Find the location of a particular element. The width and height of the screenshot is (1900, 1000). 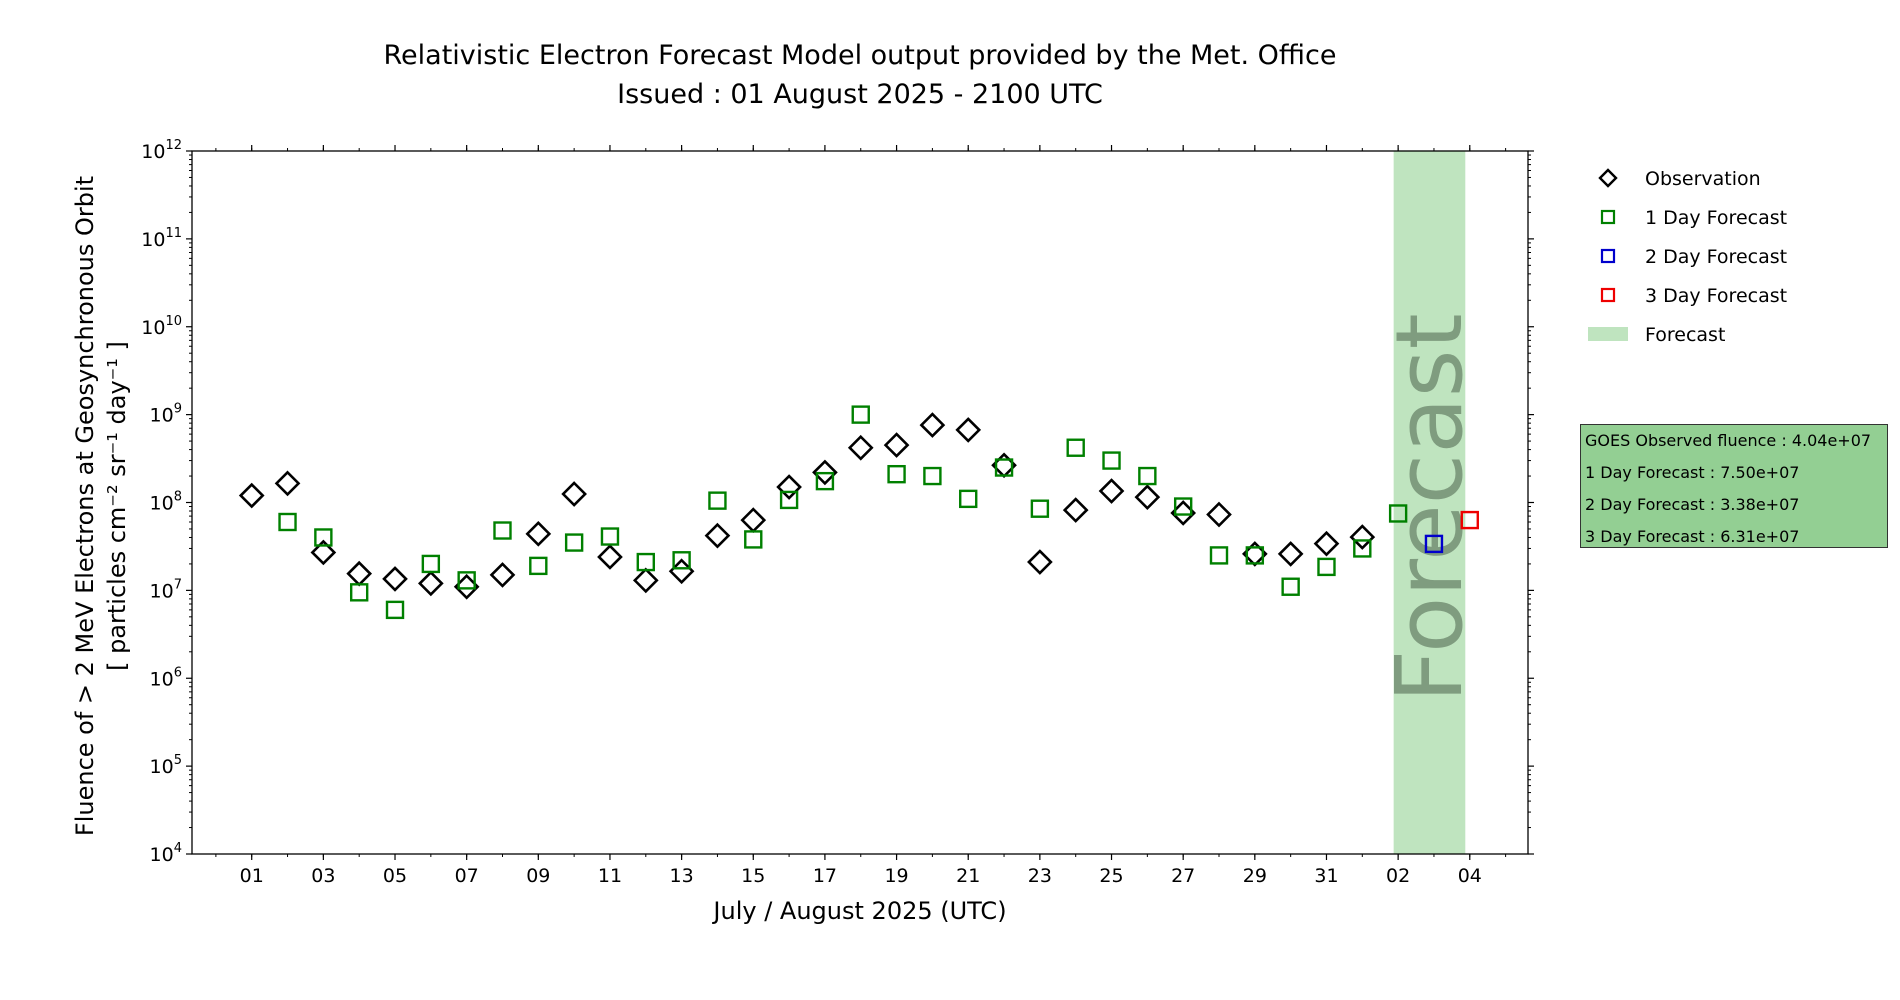

info-line-2-day: 2 Day Forecast : 3.38e+07 is located at coordinates (1692, 504).